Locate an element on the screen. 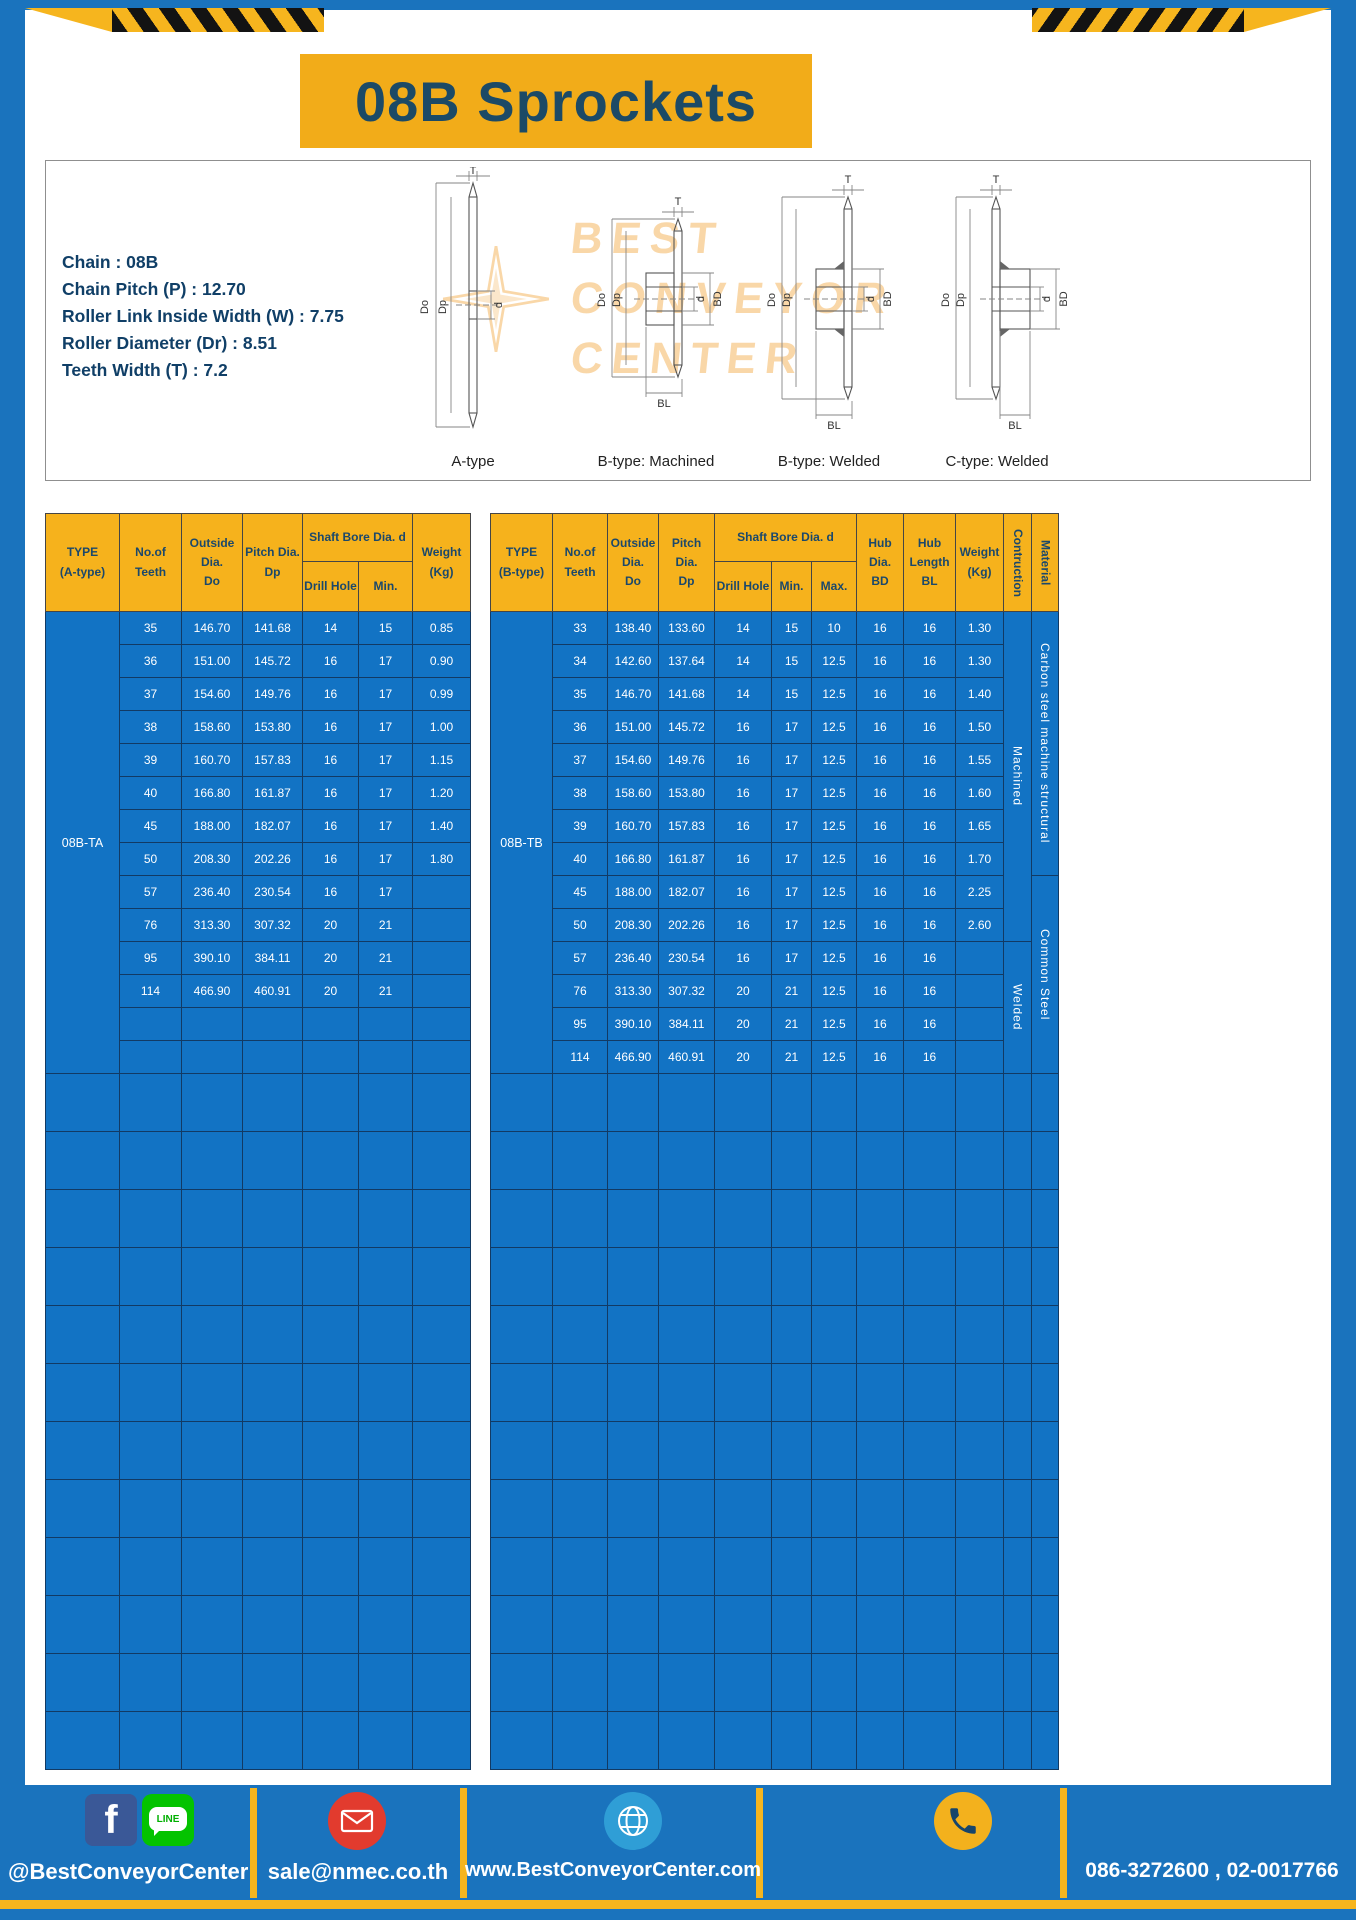  data-row: 36 151.00 145.72 16 17 12.5 16 16 1.50 is located at coordinates (775, 727).